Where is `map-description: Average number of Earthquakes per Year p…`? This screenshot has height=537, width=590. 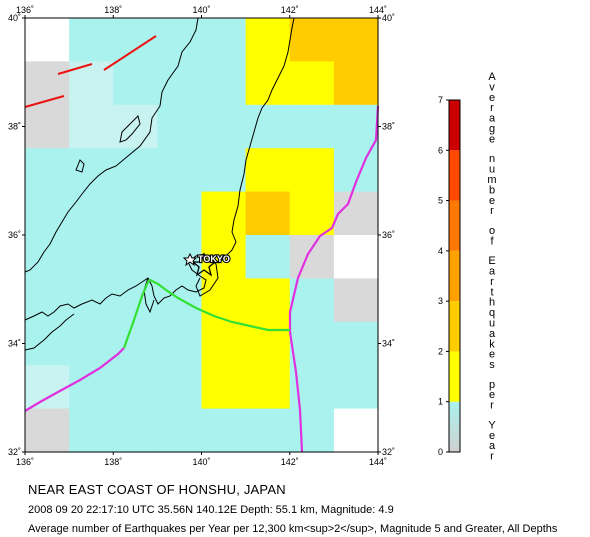
map-description: Average number of Earthquakes per Year p… is located at coordinates (293, 529).